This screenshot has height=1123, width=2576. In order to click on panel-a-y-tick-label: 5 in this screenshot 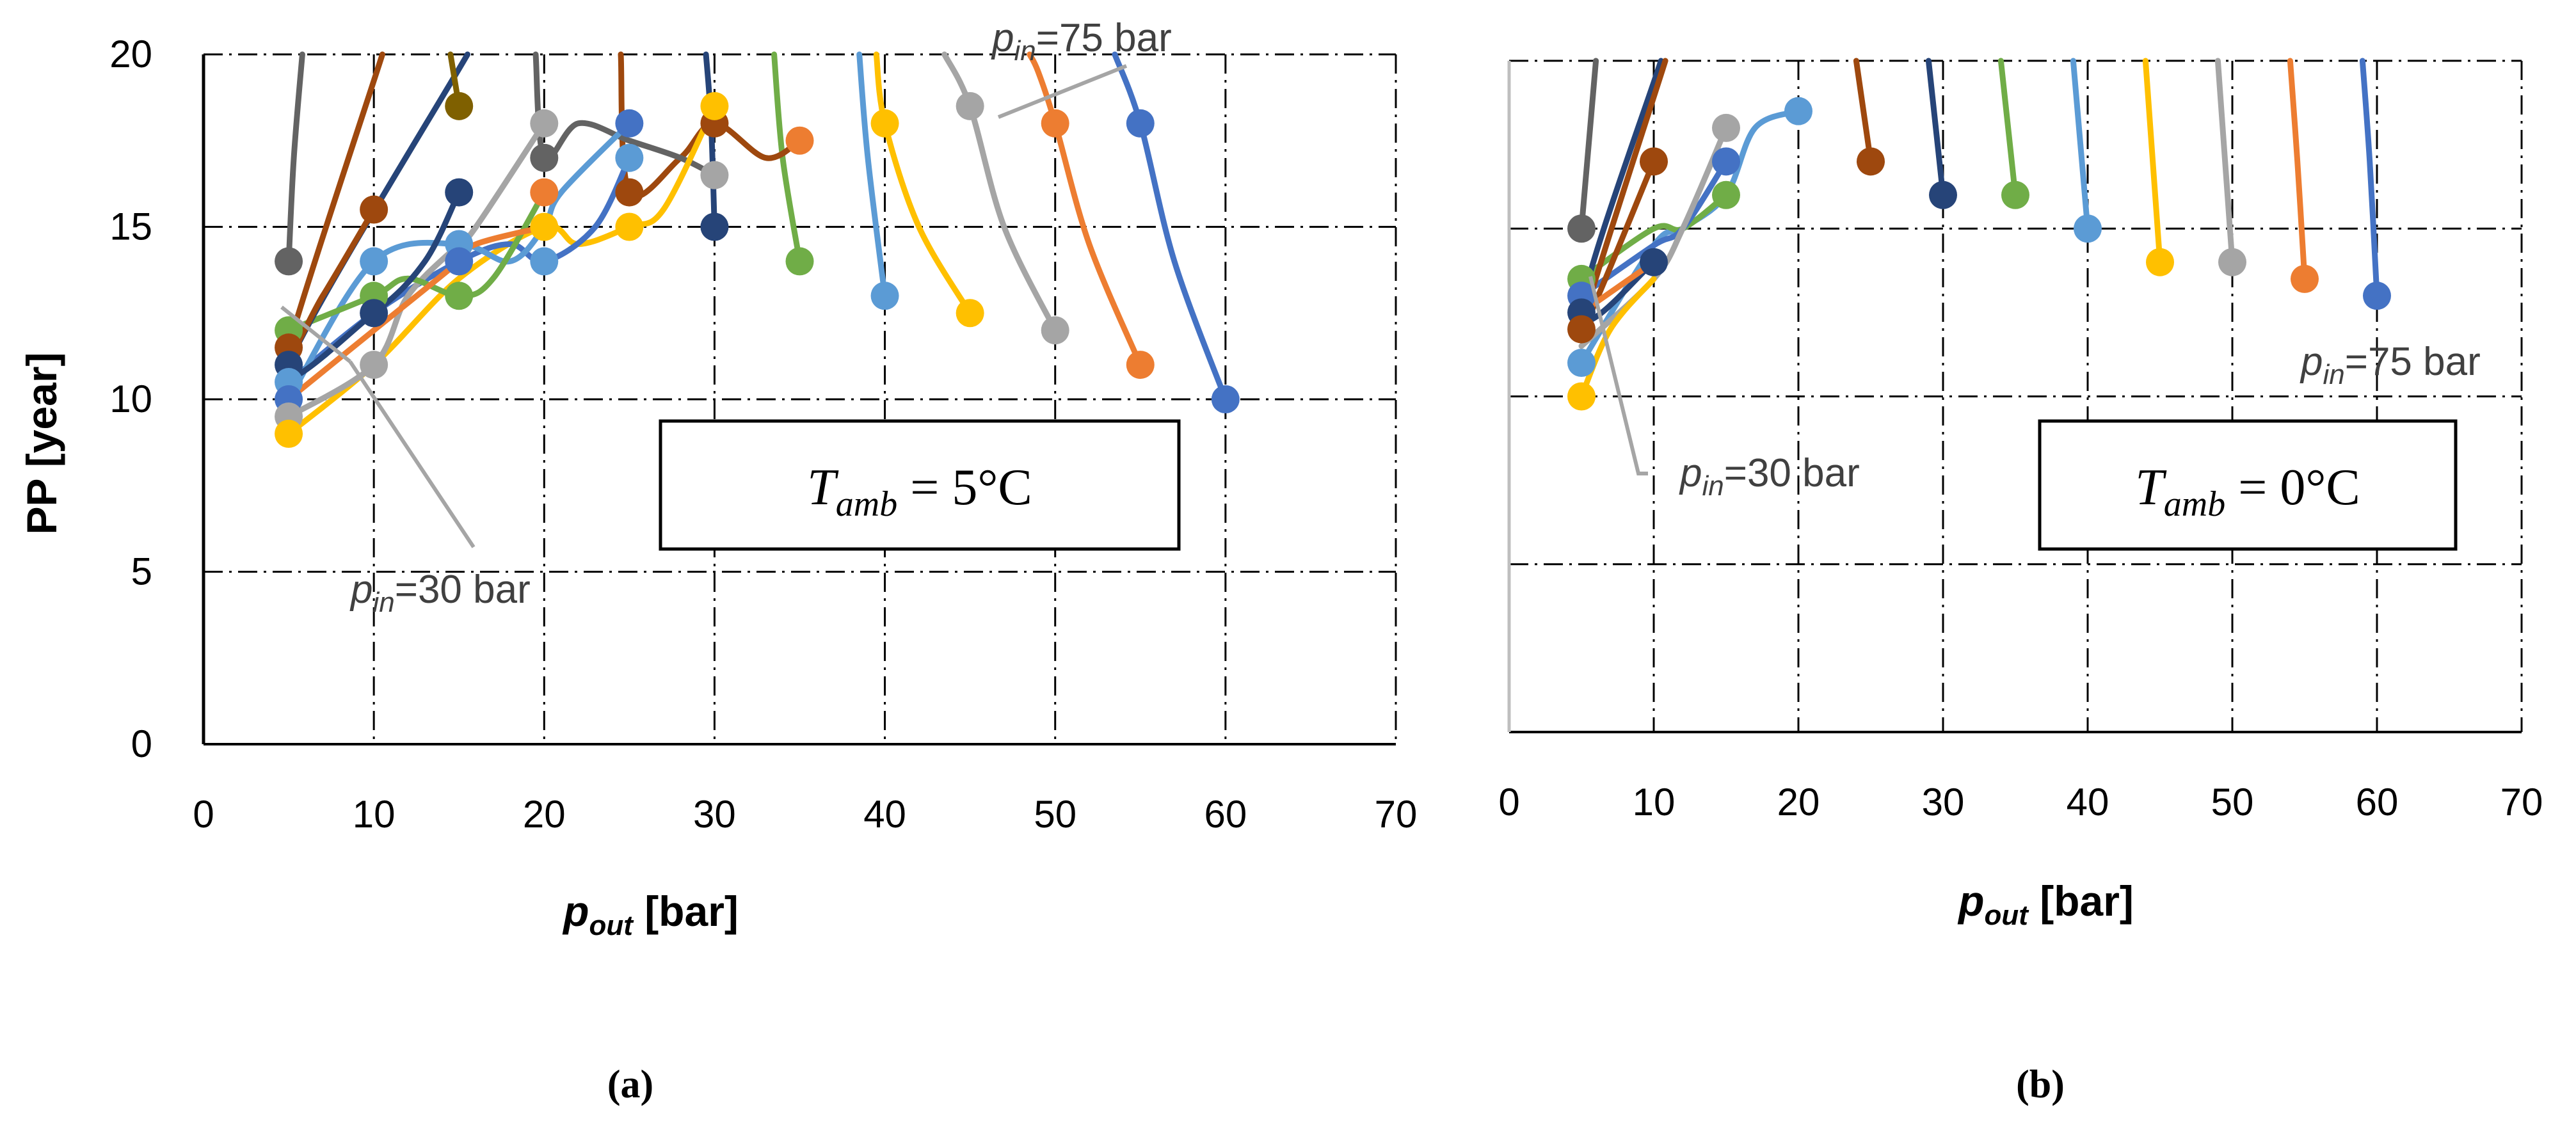, I will do `click(141, 571)`.